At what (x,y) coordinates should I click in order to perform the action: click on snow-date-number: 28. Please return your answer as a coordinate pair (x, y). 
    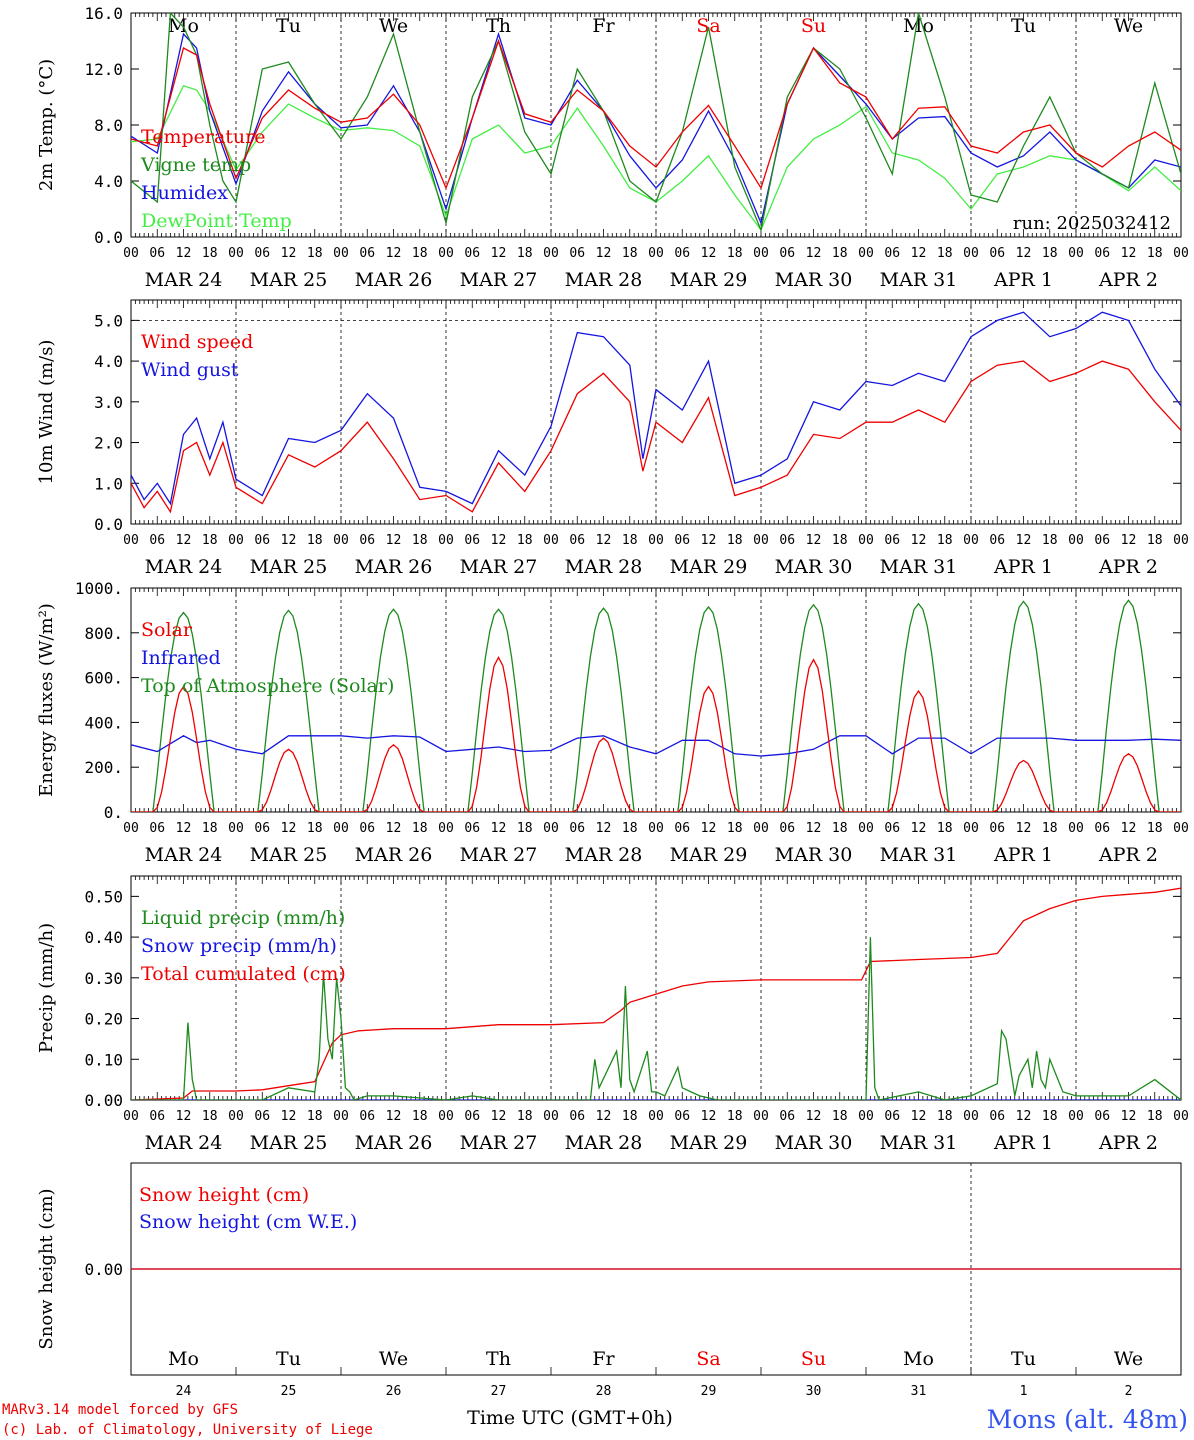
    Looking at the image, I should click on (604, 1391).